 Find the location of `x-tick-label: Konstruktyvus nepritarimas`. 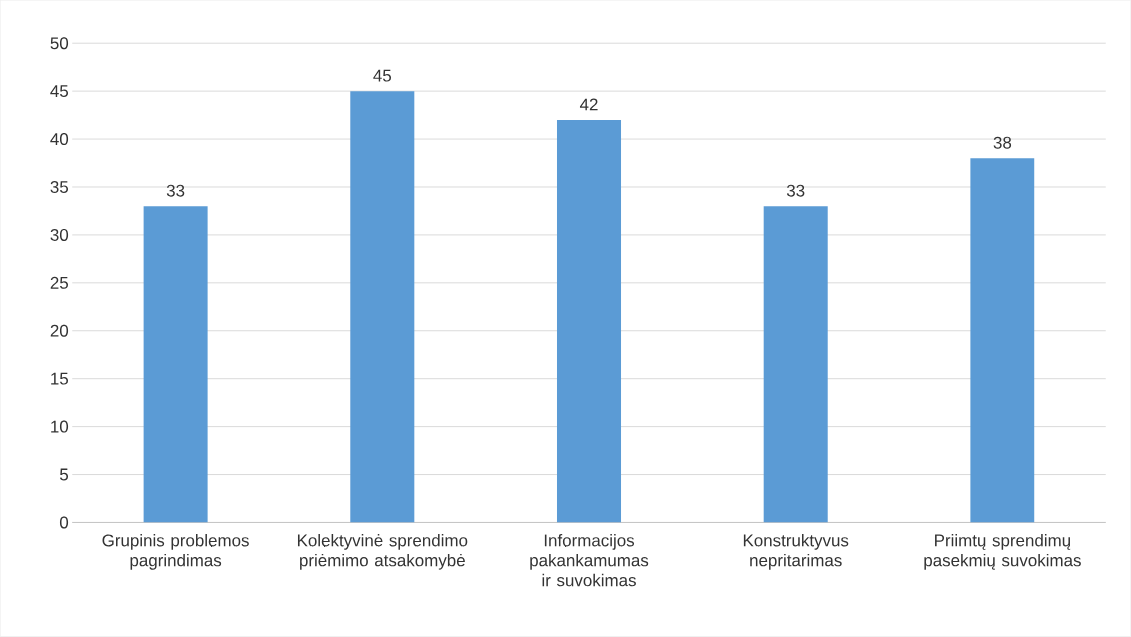

x-tick-label: Konstruktyvus nepritarimas is located at coordinates (796, 552).